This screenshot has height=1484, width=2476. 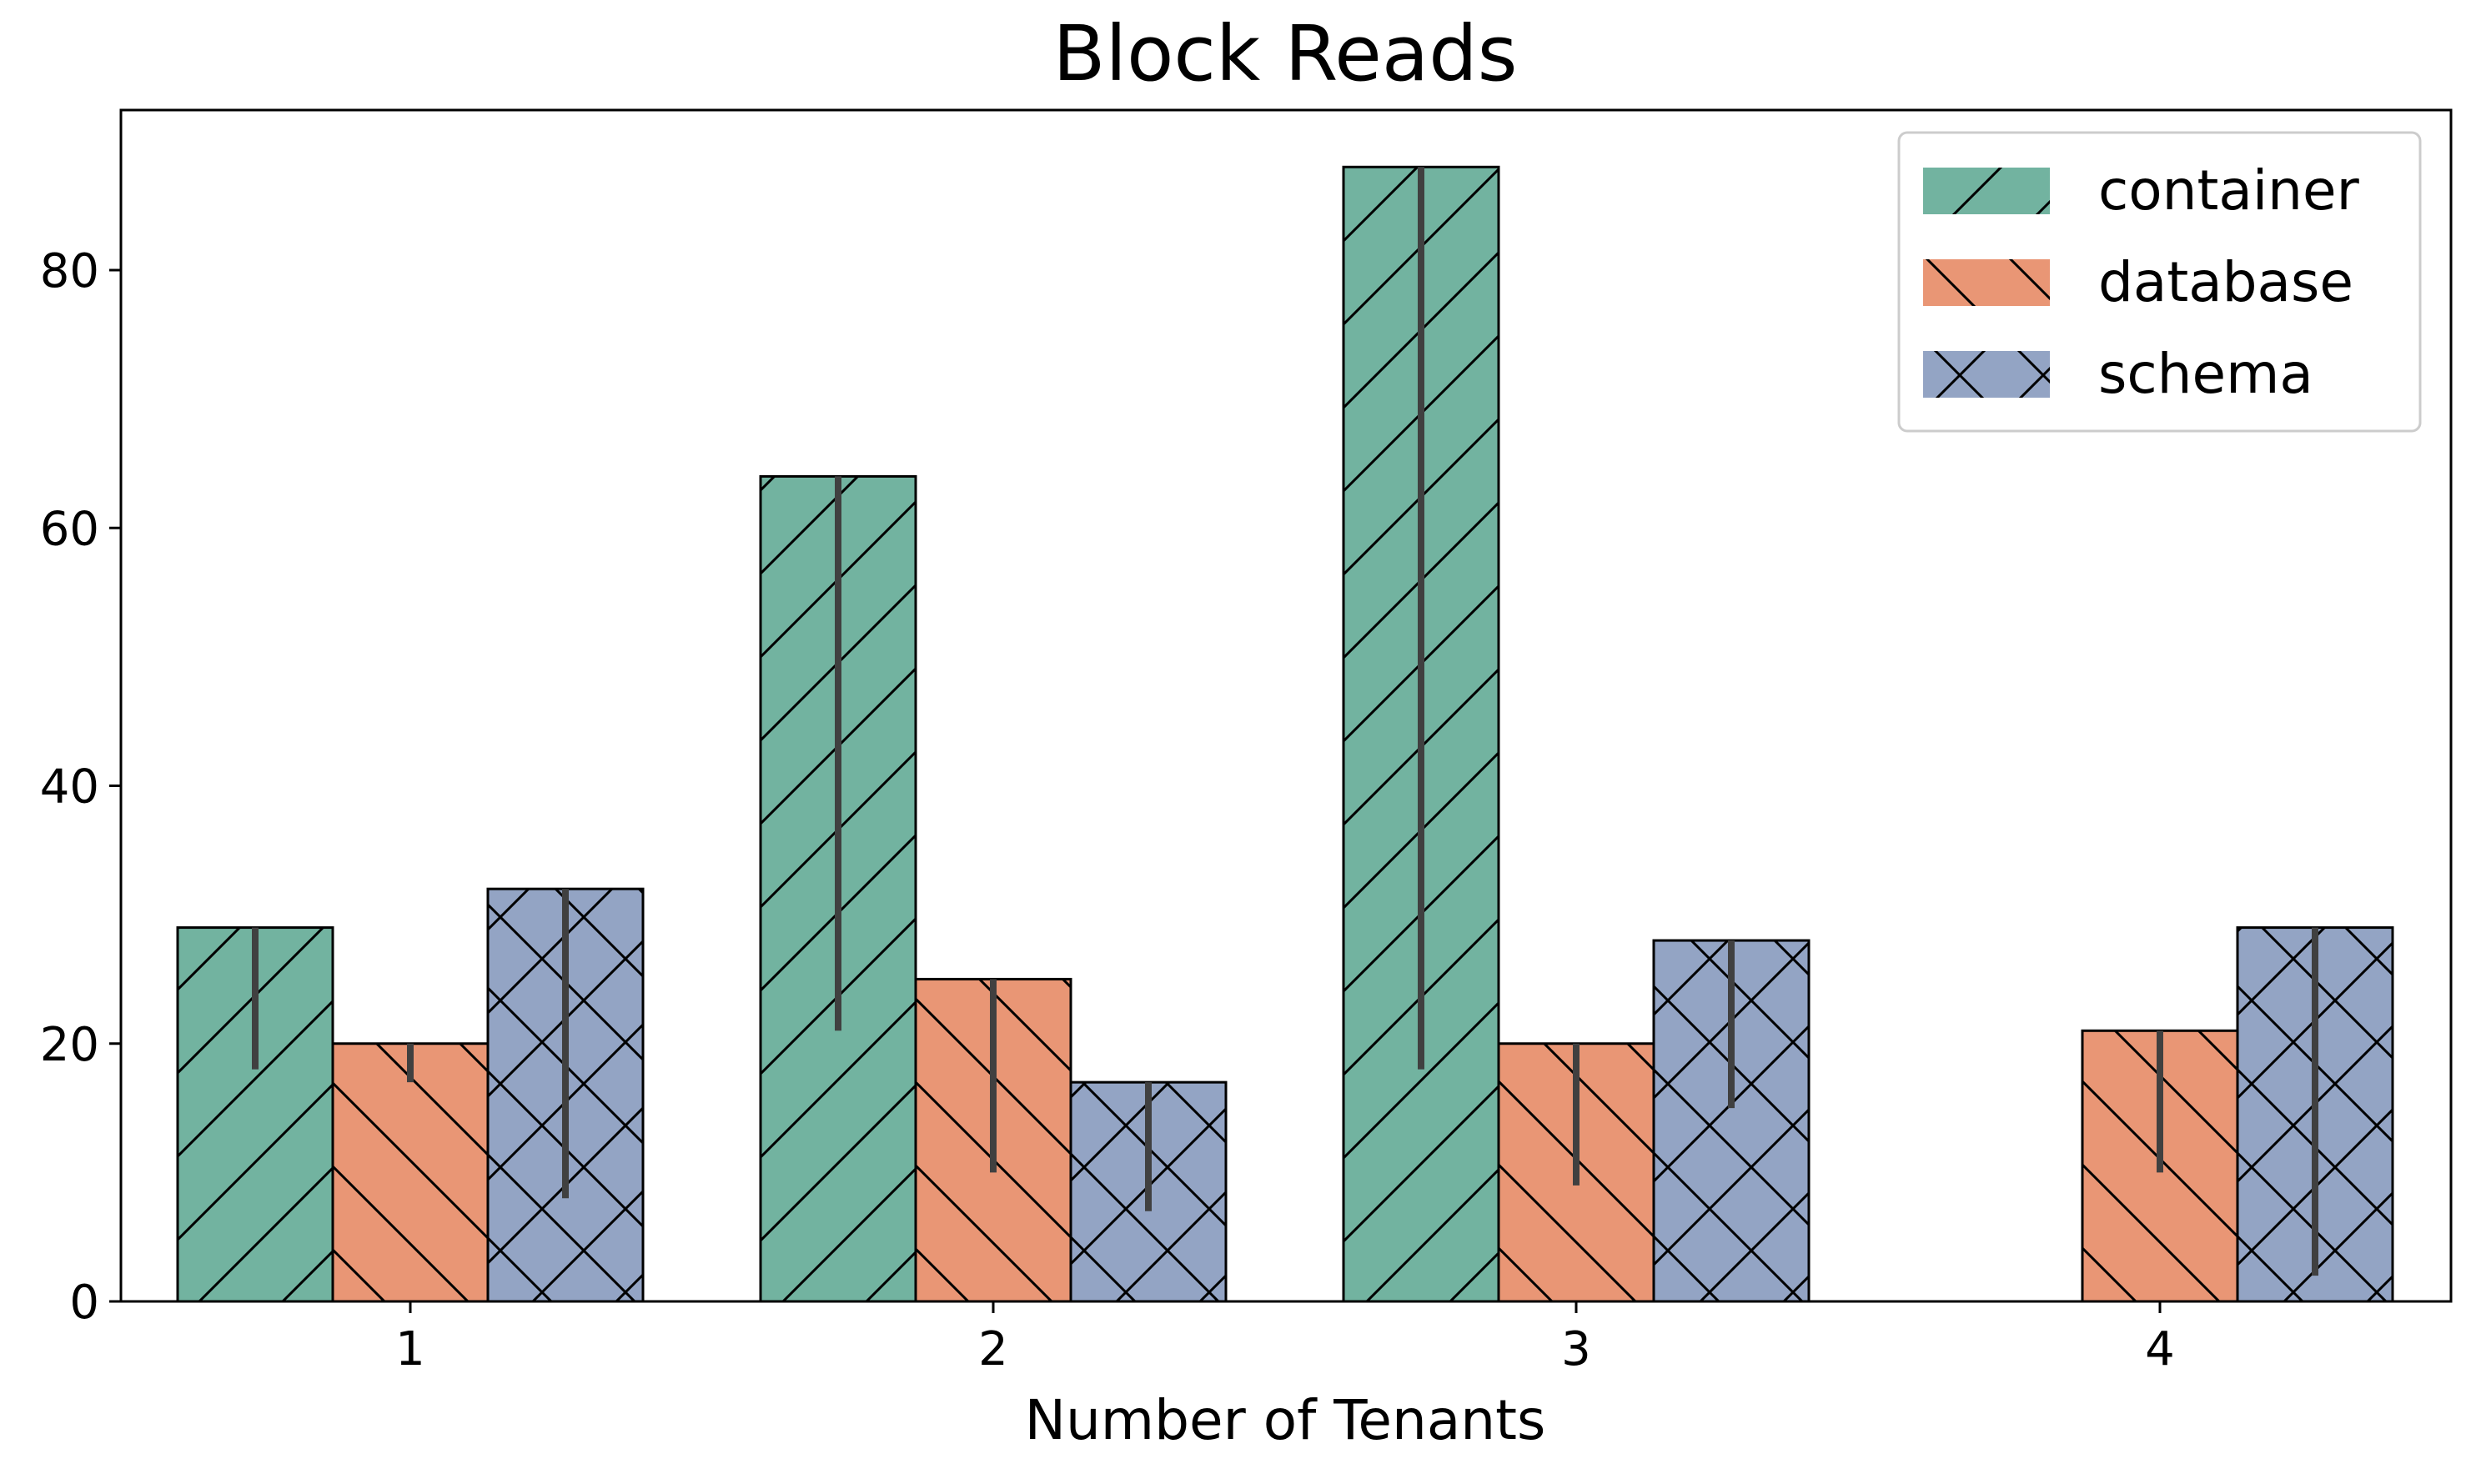 What do you see at coordinates (410, 1349) in the screenshot?
I see `x-tick-label: 1` at bounding box center [410, 1349].